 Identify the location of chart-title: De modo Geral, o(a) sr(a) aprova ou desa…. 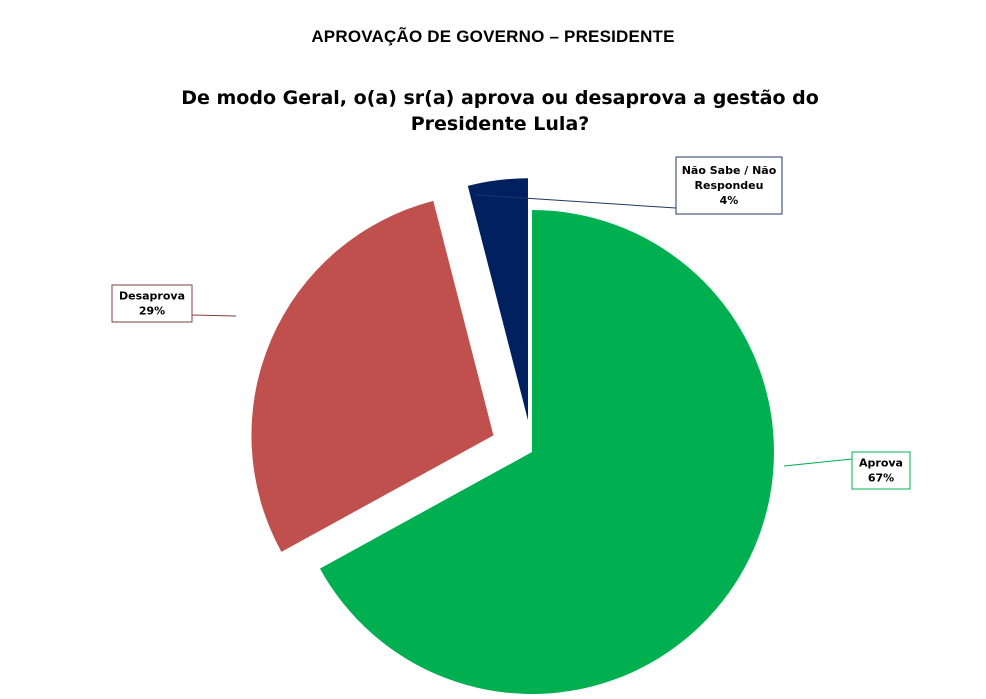
(500, 111).